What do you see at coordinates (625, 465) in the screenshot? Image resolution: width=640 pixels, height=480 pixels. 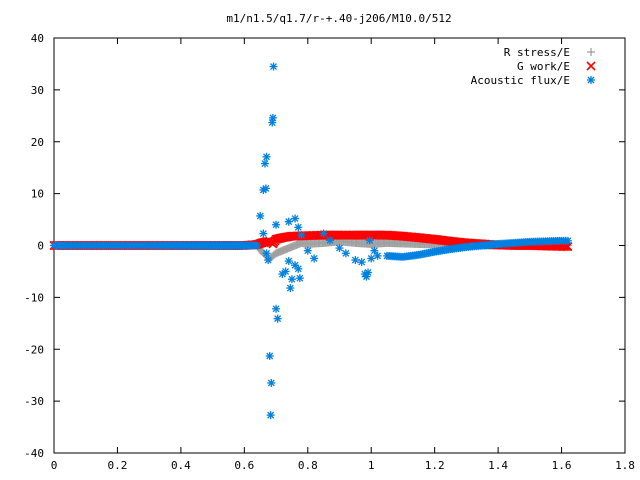 I see `x-tick-label: 1.8` at bounding box center [625, 465].